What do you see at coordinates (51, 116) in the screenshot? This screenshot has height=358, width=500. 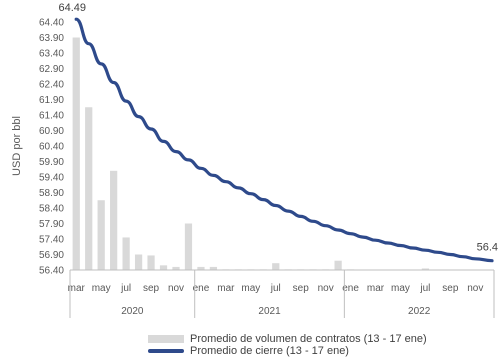 I see `y-tick-label: 61.40` at bounding box center [51, 116].